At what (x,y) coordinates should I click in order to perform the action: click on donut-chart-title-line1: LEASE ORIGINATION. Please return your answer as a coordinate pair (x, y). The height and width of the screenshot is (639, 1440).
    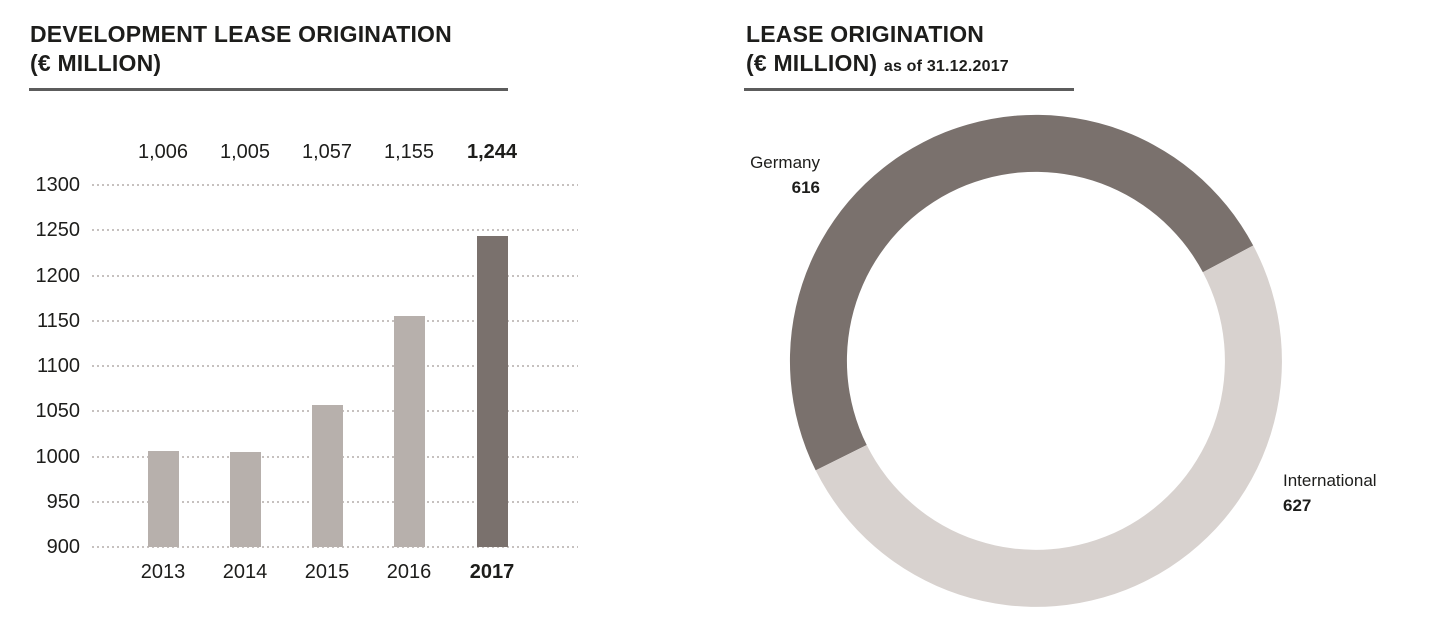
    Looking at the image, I should click on (865, 34).